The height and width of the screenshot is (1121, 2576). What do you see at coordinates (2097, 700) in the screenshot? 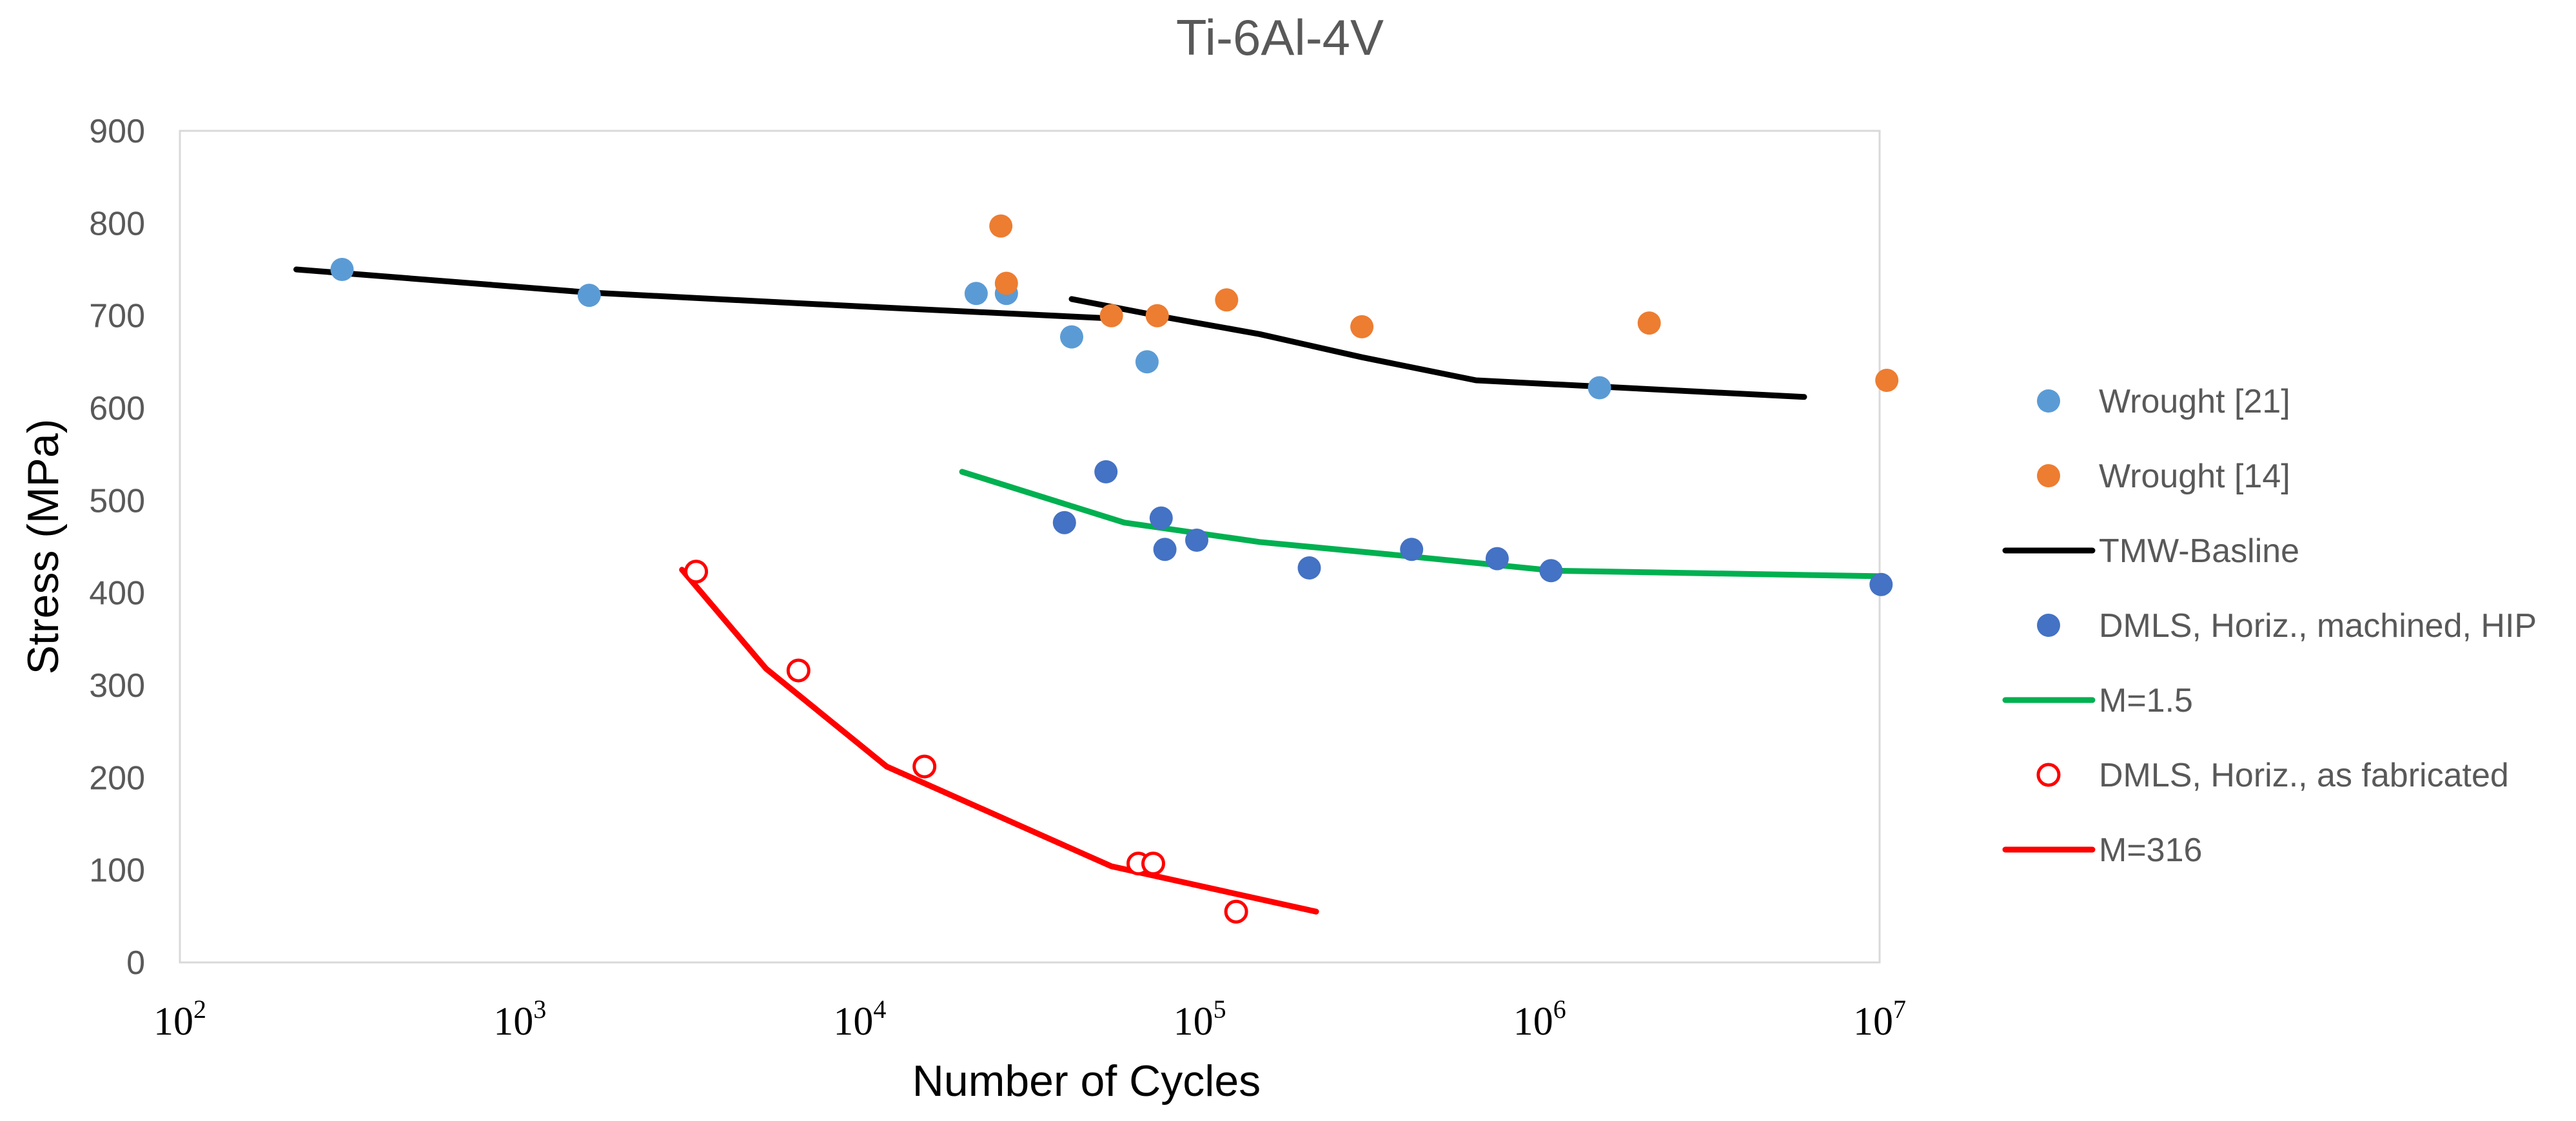
I see `legend-item: M=1.5` at bounding box center [2097, 700].